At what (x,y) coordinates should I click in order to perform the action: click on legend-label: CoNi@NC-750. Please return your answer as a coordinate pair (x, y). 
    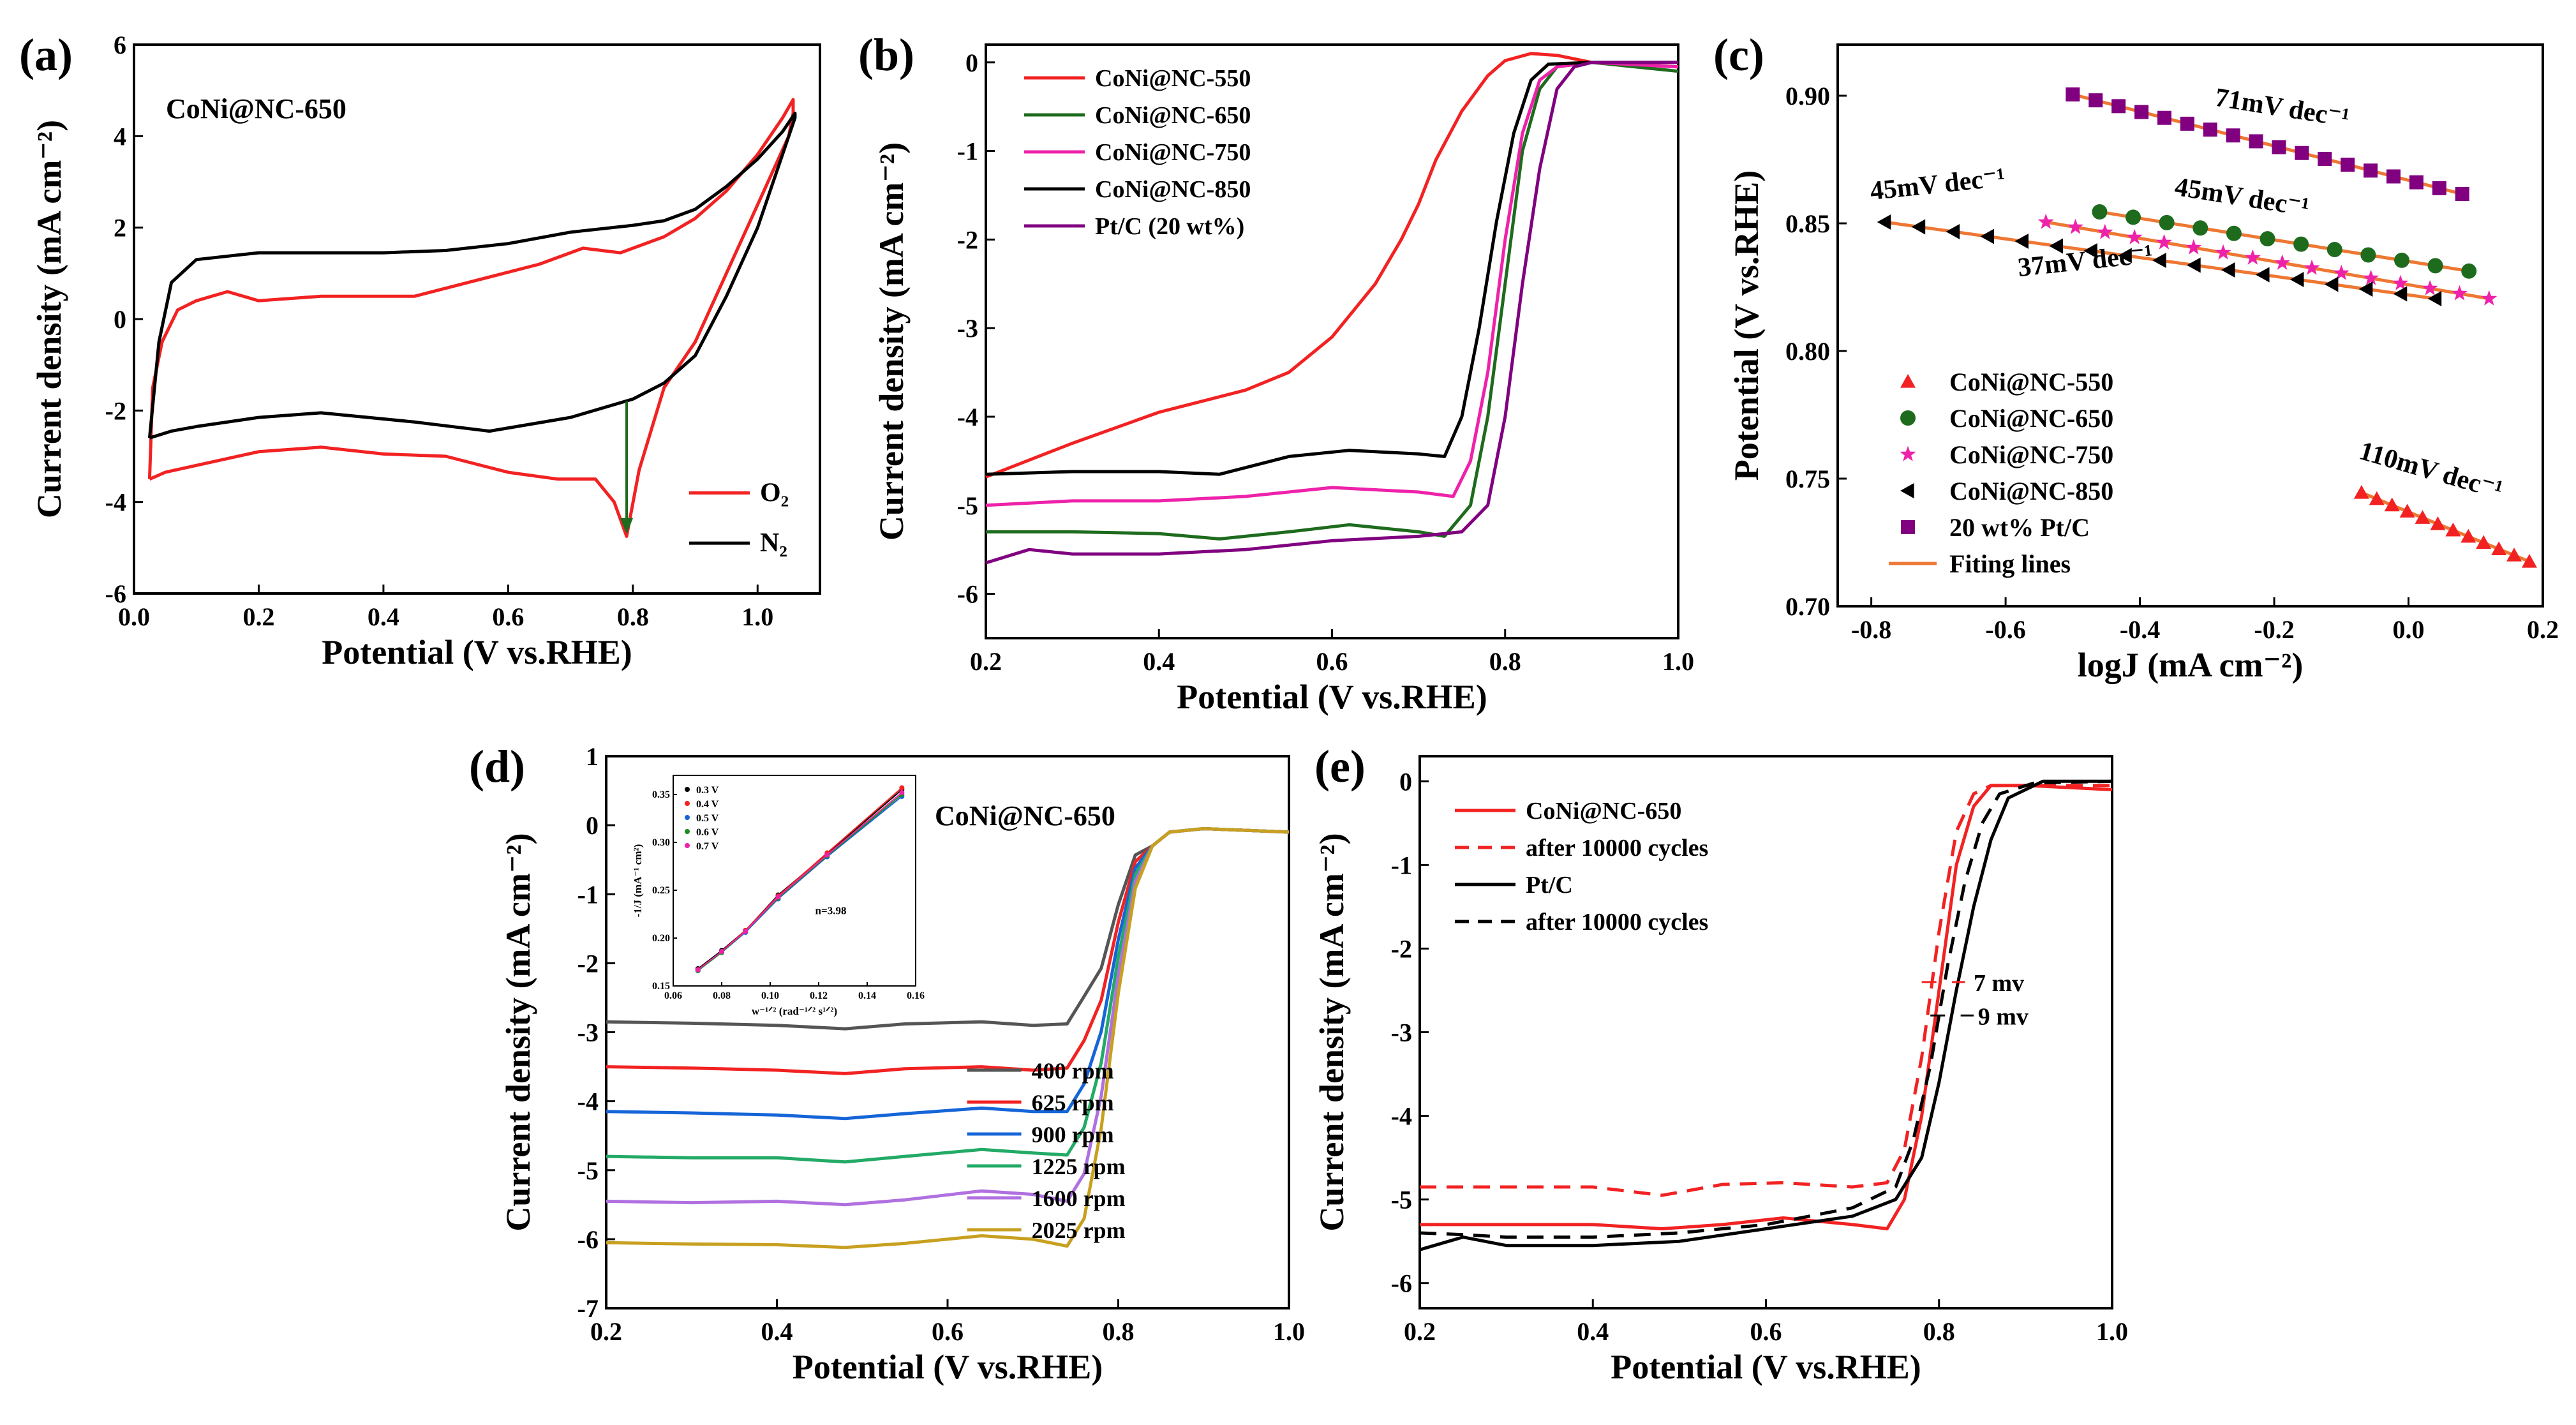
    Looking at the image, I should click on (2031, 454).